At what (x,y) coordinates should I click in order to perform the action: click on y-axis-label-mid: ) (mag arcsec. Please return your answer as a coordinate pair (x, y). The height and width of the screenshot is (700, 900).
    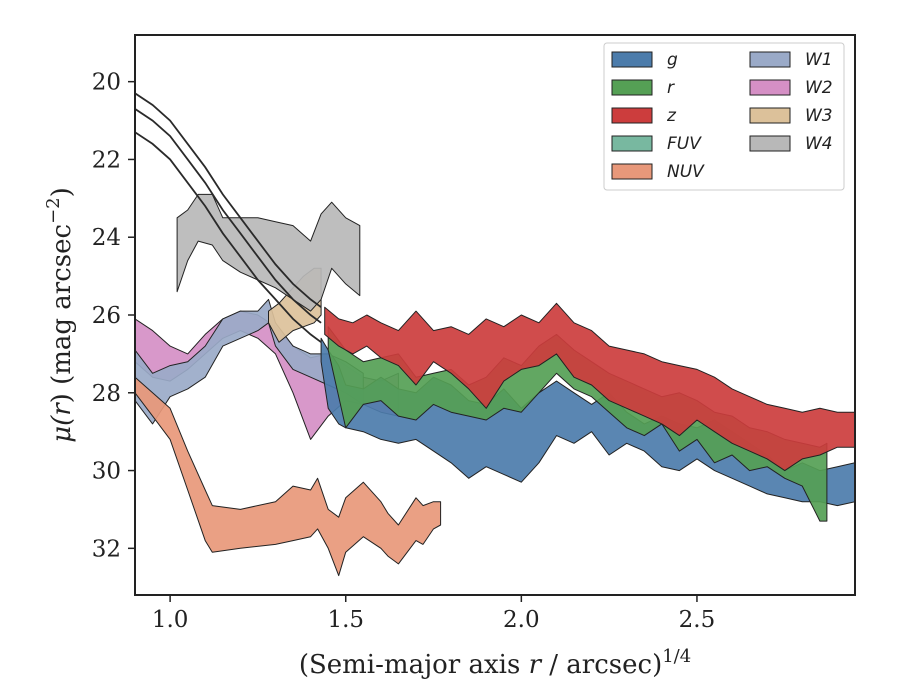
    Looking at the image, I should click on (62, 313).